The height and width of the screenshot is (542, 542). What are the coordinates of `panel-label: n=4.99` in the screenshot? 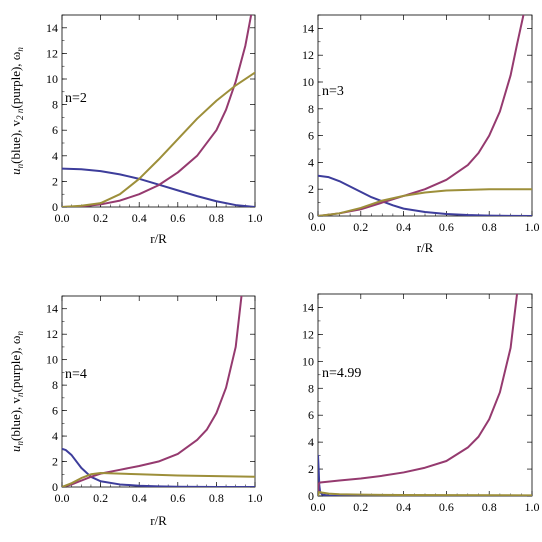 It's located at (341, 373).